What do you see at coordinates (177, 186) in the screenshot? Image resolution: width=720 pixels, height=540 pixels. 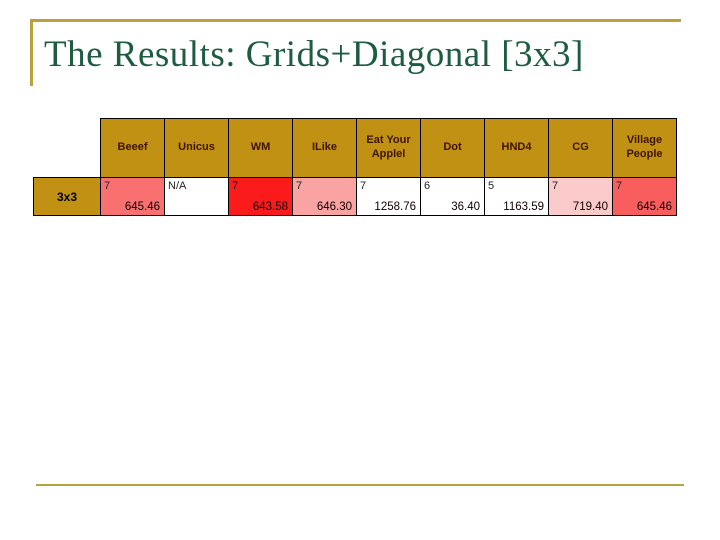 I see `cell-unicus-rank: N/A` at bounding box center [177, 186].